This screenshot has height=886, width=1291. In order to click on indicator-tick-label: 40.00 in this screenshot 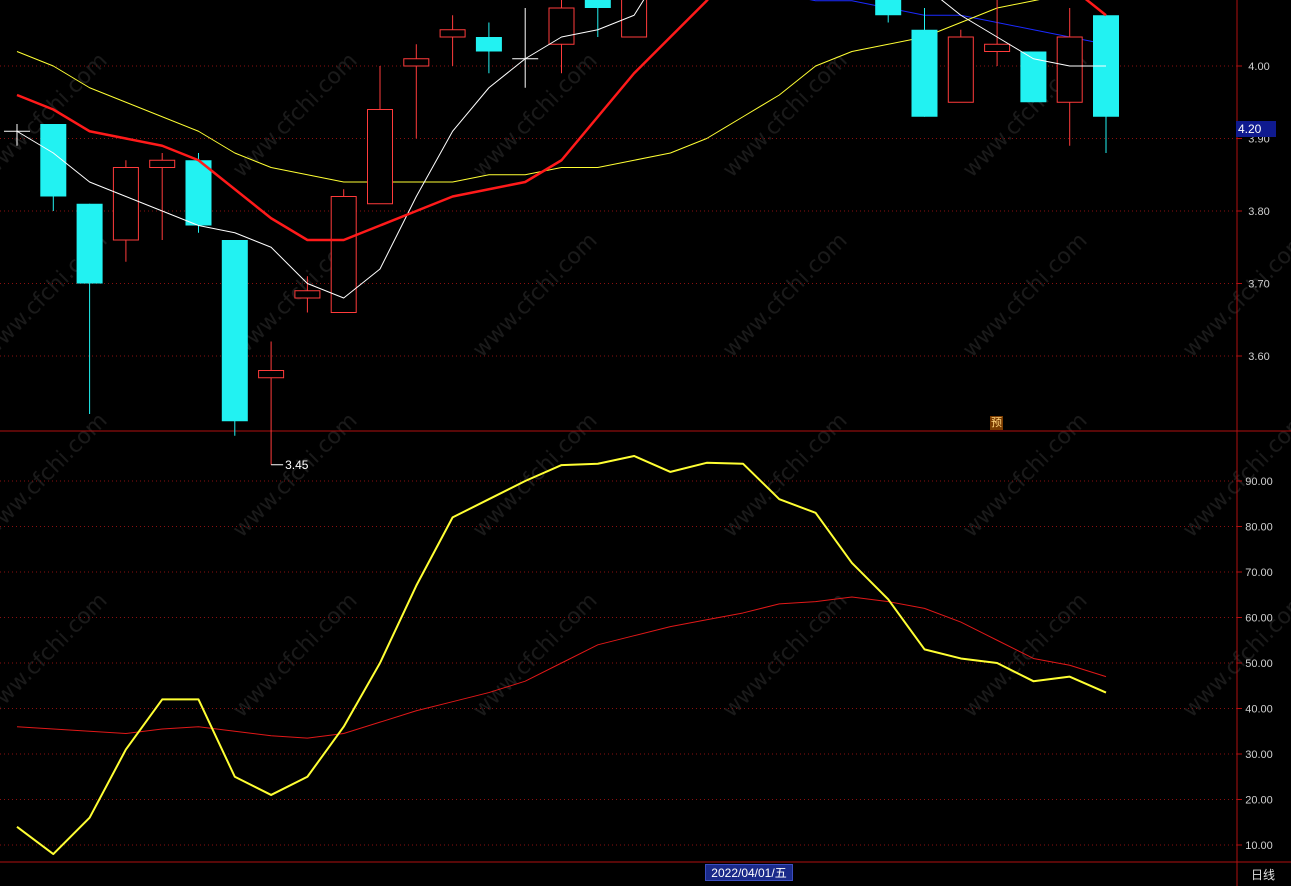, I will do `click(1259, 710)`.